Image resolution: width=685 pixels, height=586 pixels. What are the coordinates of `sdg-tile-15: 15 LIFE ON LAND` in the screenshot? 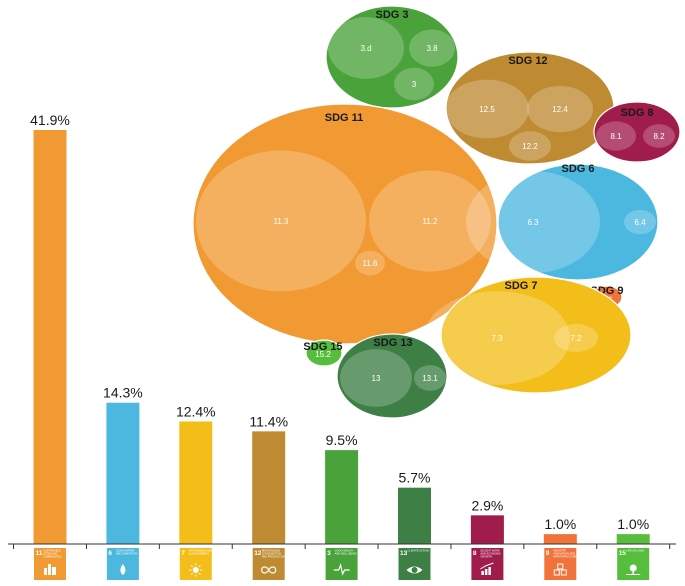 It's located at (633, 564).